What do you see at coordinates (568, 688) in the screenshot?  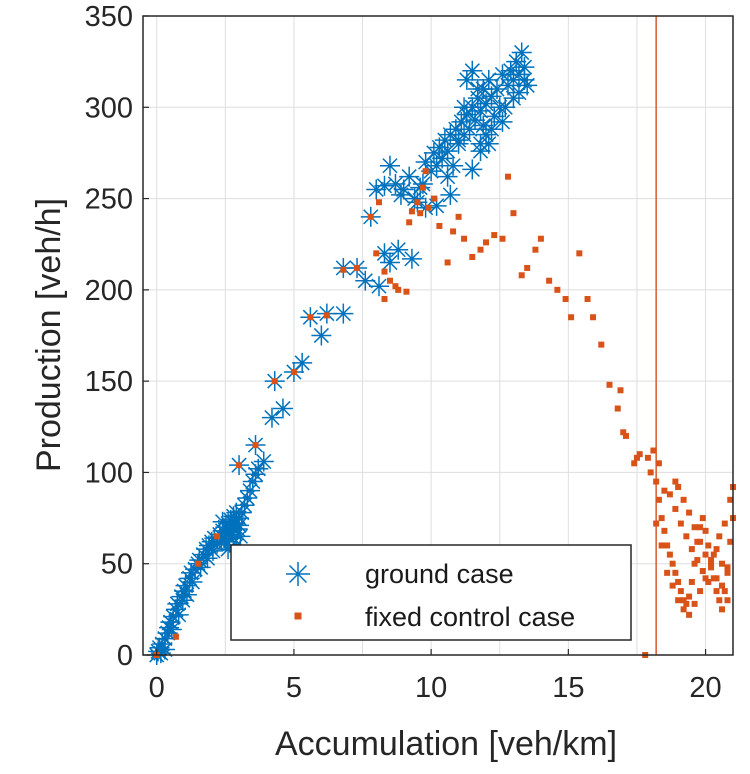 I see `x-tick-label: 15` at bounding box center [568, 688].